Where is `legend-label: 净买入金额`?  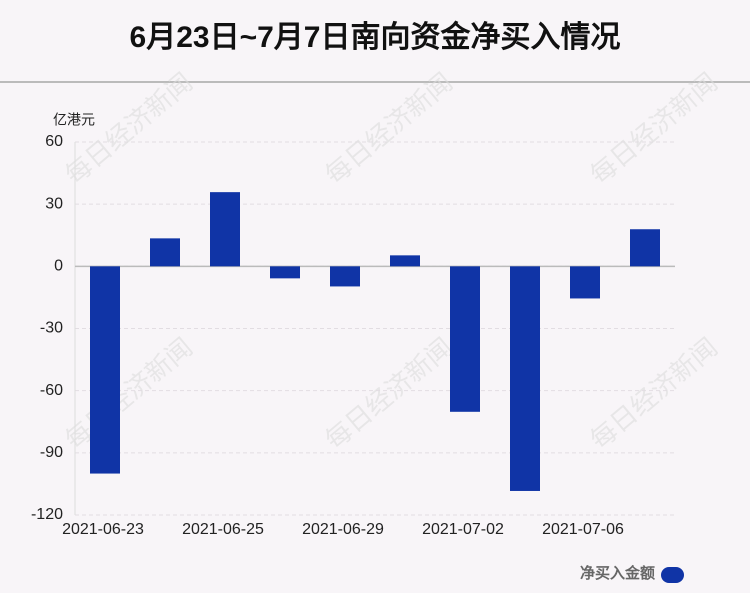 legend-label: 净买入金额 is located at coordinates (617, 573).